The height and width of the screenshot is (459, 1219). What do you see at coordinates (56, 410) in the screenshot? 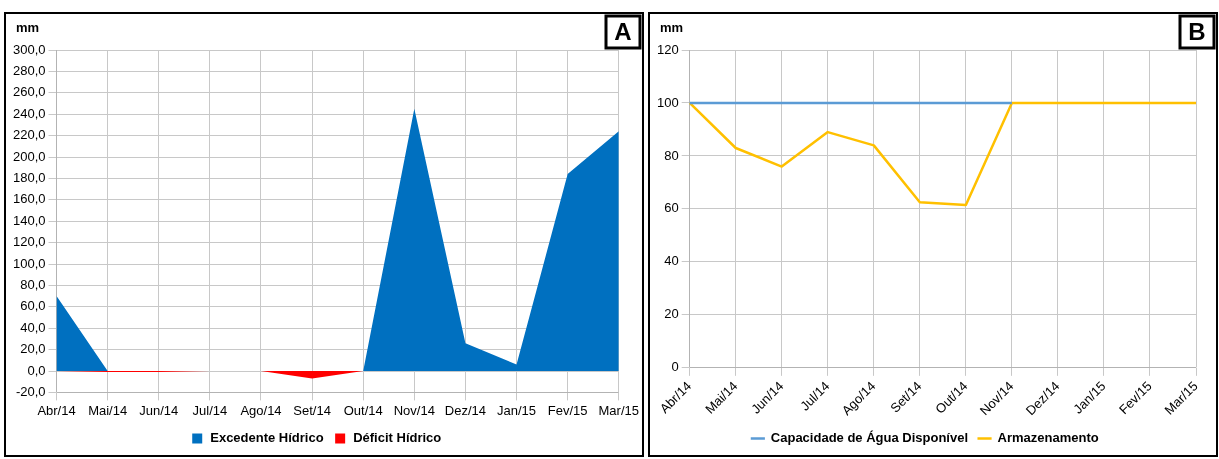
I see `x-tick-label: Abr/14` at bounding box center [56, 410].